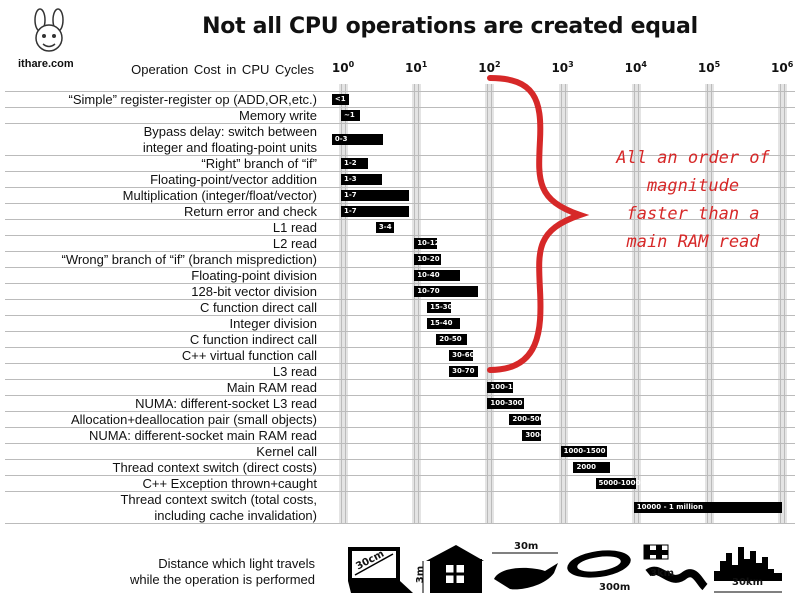 This screenshot has height=600, width=800. I want to click on cost-bar: 3-4, so click(385, 227).